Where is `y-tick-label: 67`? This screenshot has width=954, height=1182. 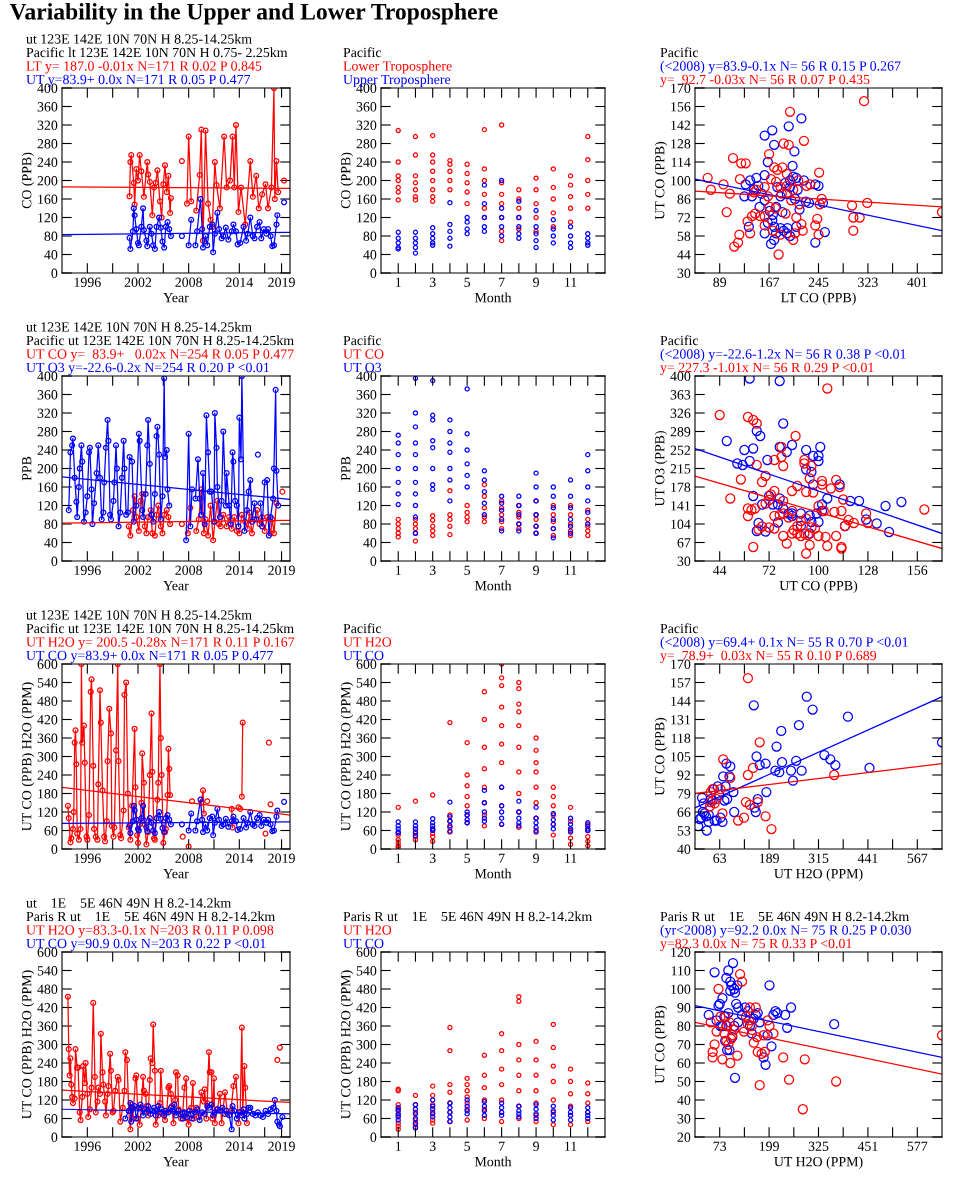 y-tick-label: 67 is located at coordinates (684, 543).